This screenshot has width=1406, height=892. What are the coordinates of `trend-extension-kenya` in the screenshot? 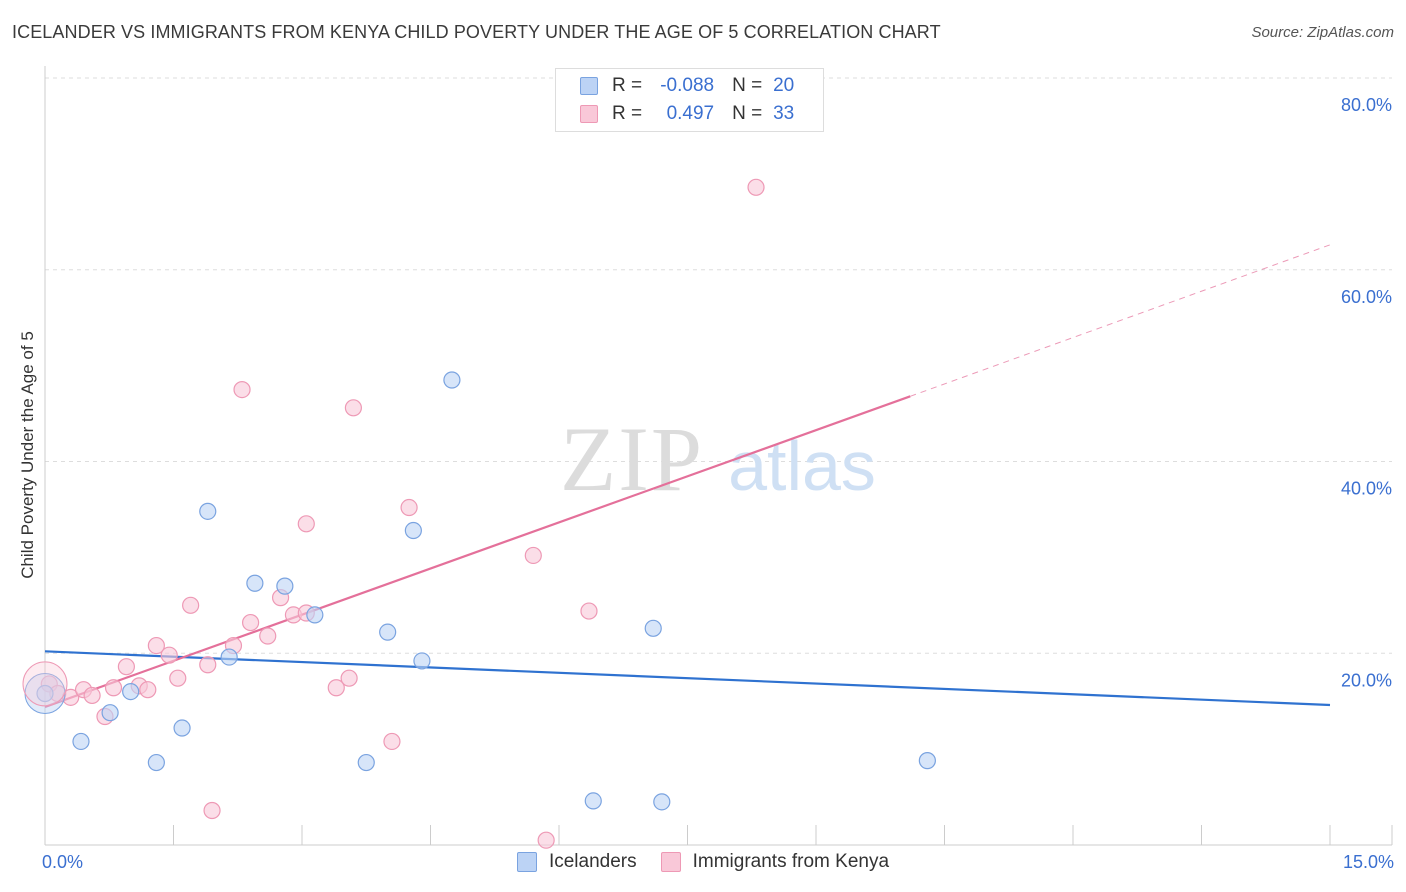 It's located at (1120, 320).